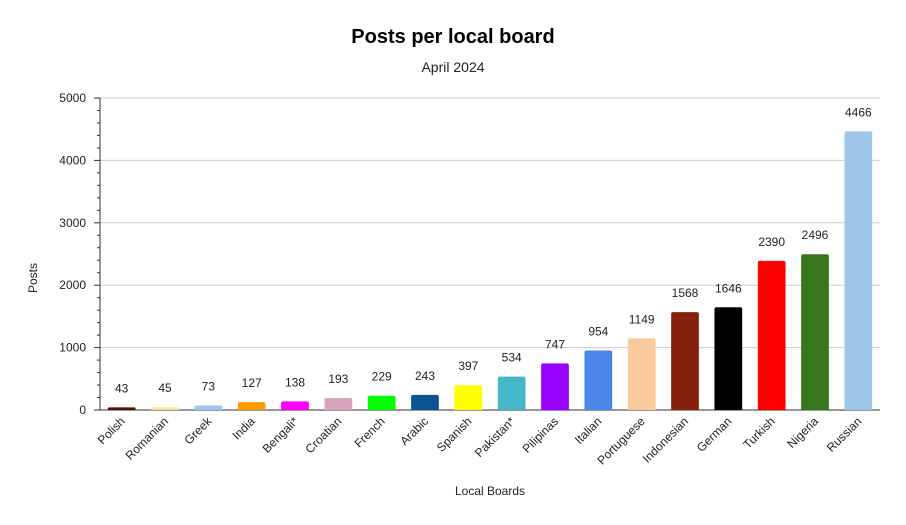 The image size is (906, 525). What do you see at coordinates (555, 386) in the screenshot?
I see `bar-pilipinas` at bounding box center [555, 386].